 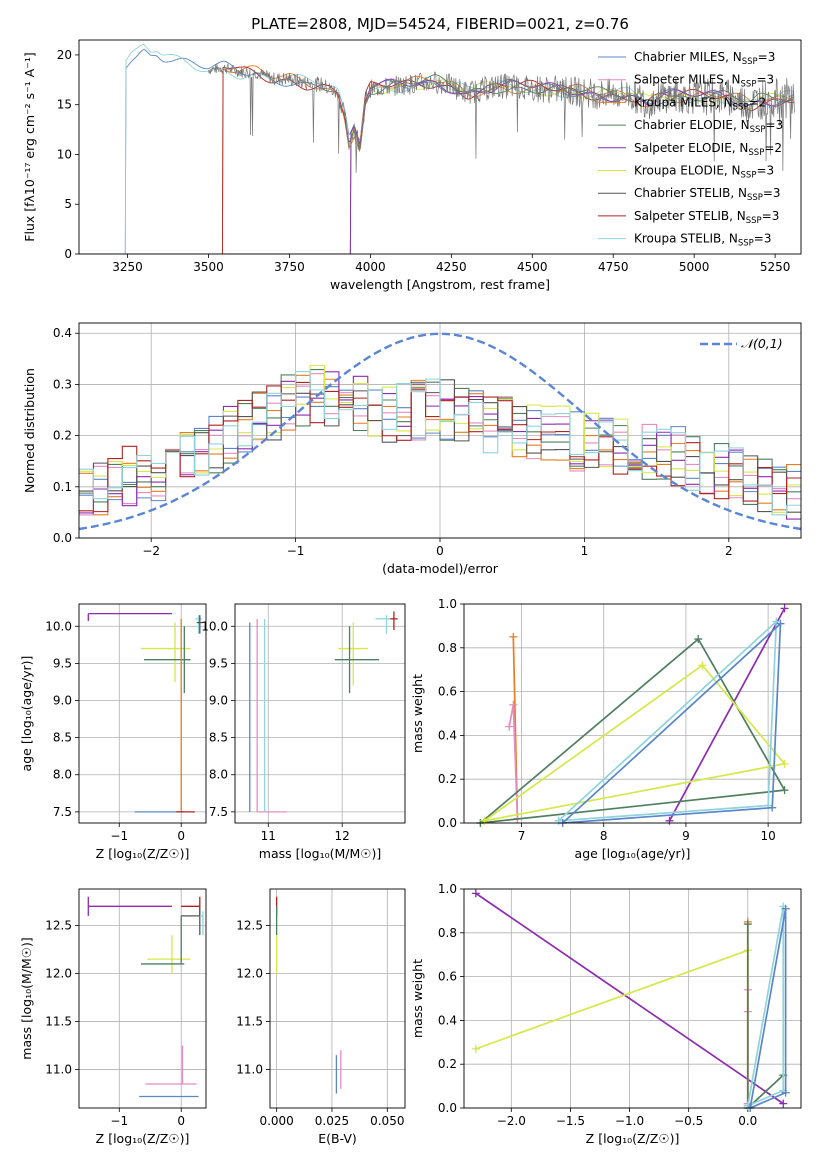 What do you see at coordinates (64, 55) in the screenshot?
I see `y-tick-label: 20` at bounding box center [64, 55].